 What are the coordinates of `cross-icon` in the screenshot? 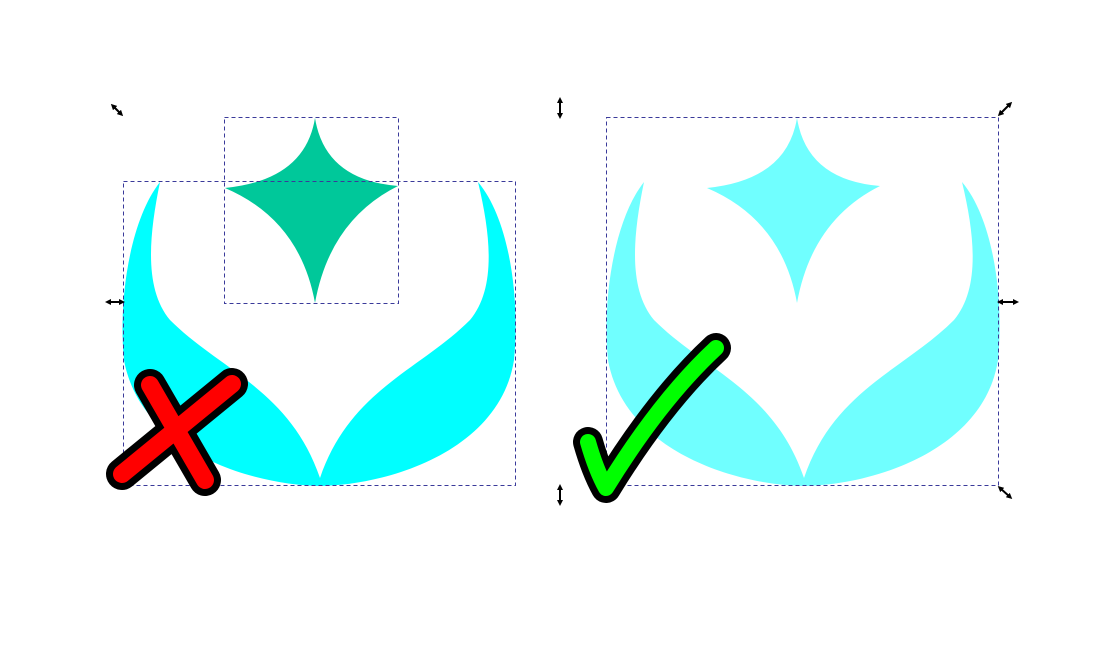 It's located at (177, 432).